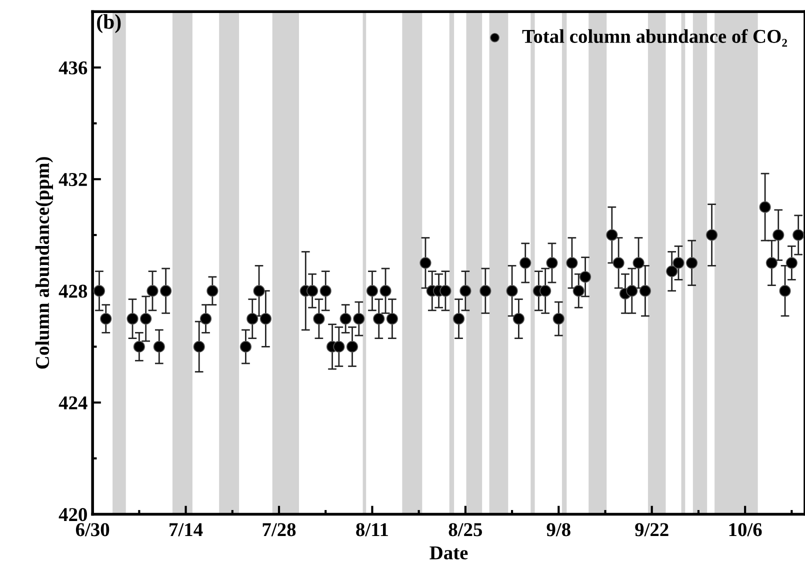 The image size is (805, 583). I want to click on x-axis-title: Date, so click(449, 553).